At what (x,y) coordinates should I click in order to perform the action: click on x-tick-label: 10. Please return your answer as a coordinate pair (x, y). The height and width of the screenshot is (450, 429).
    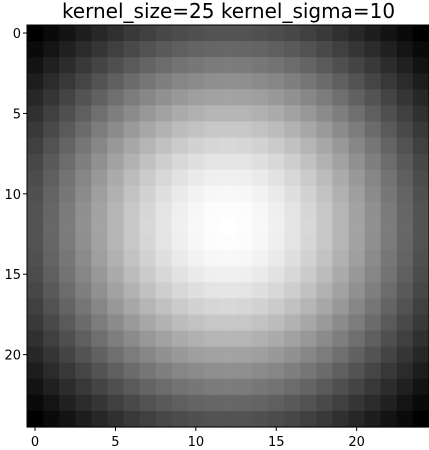
    Looking at the image, I should click on (196, 442).